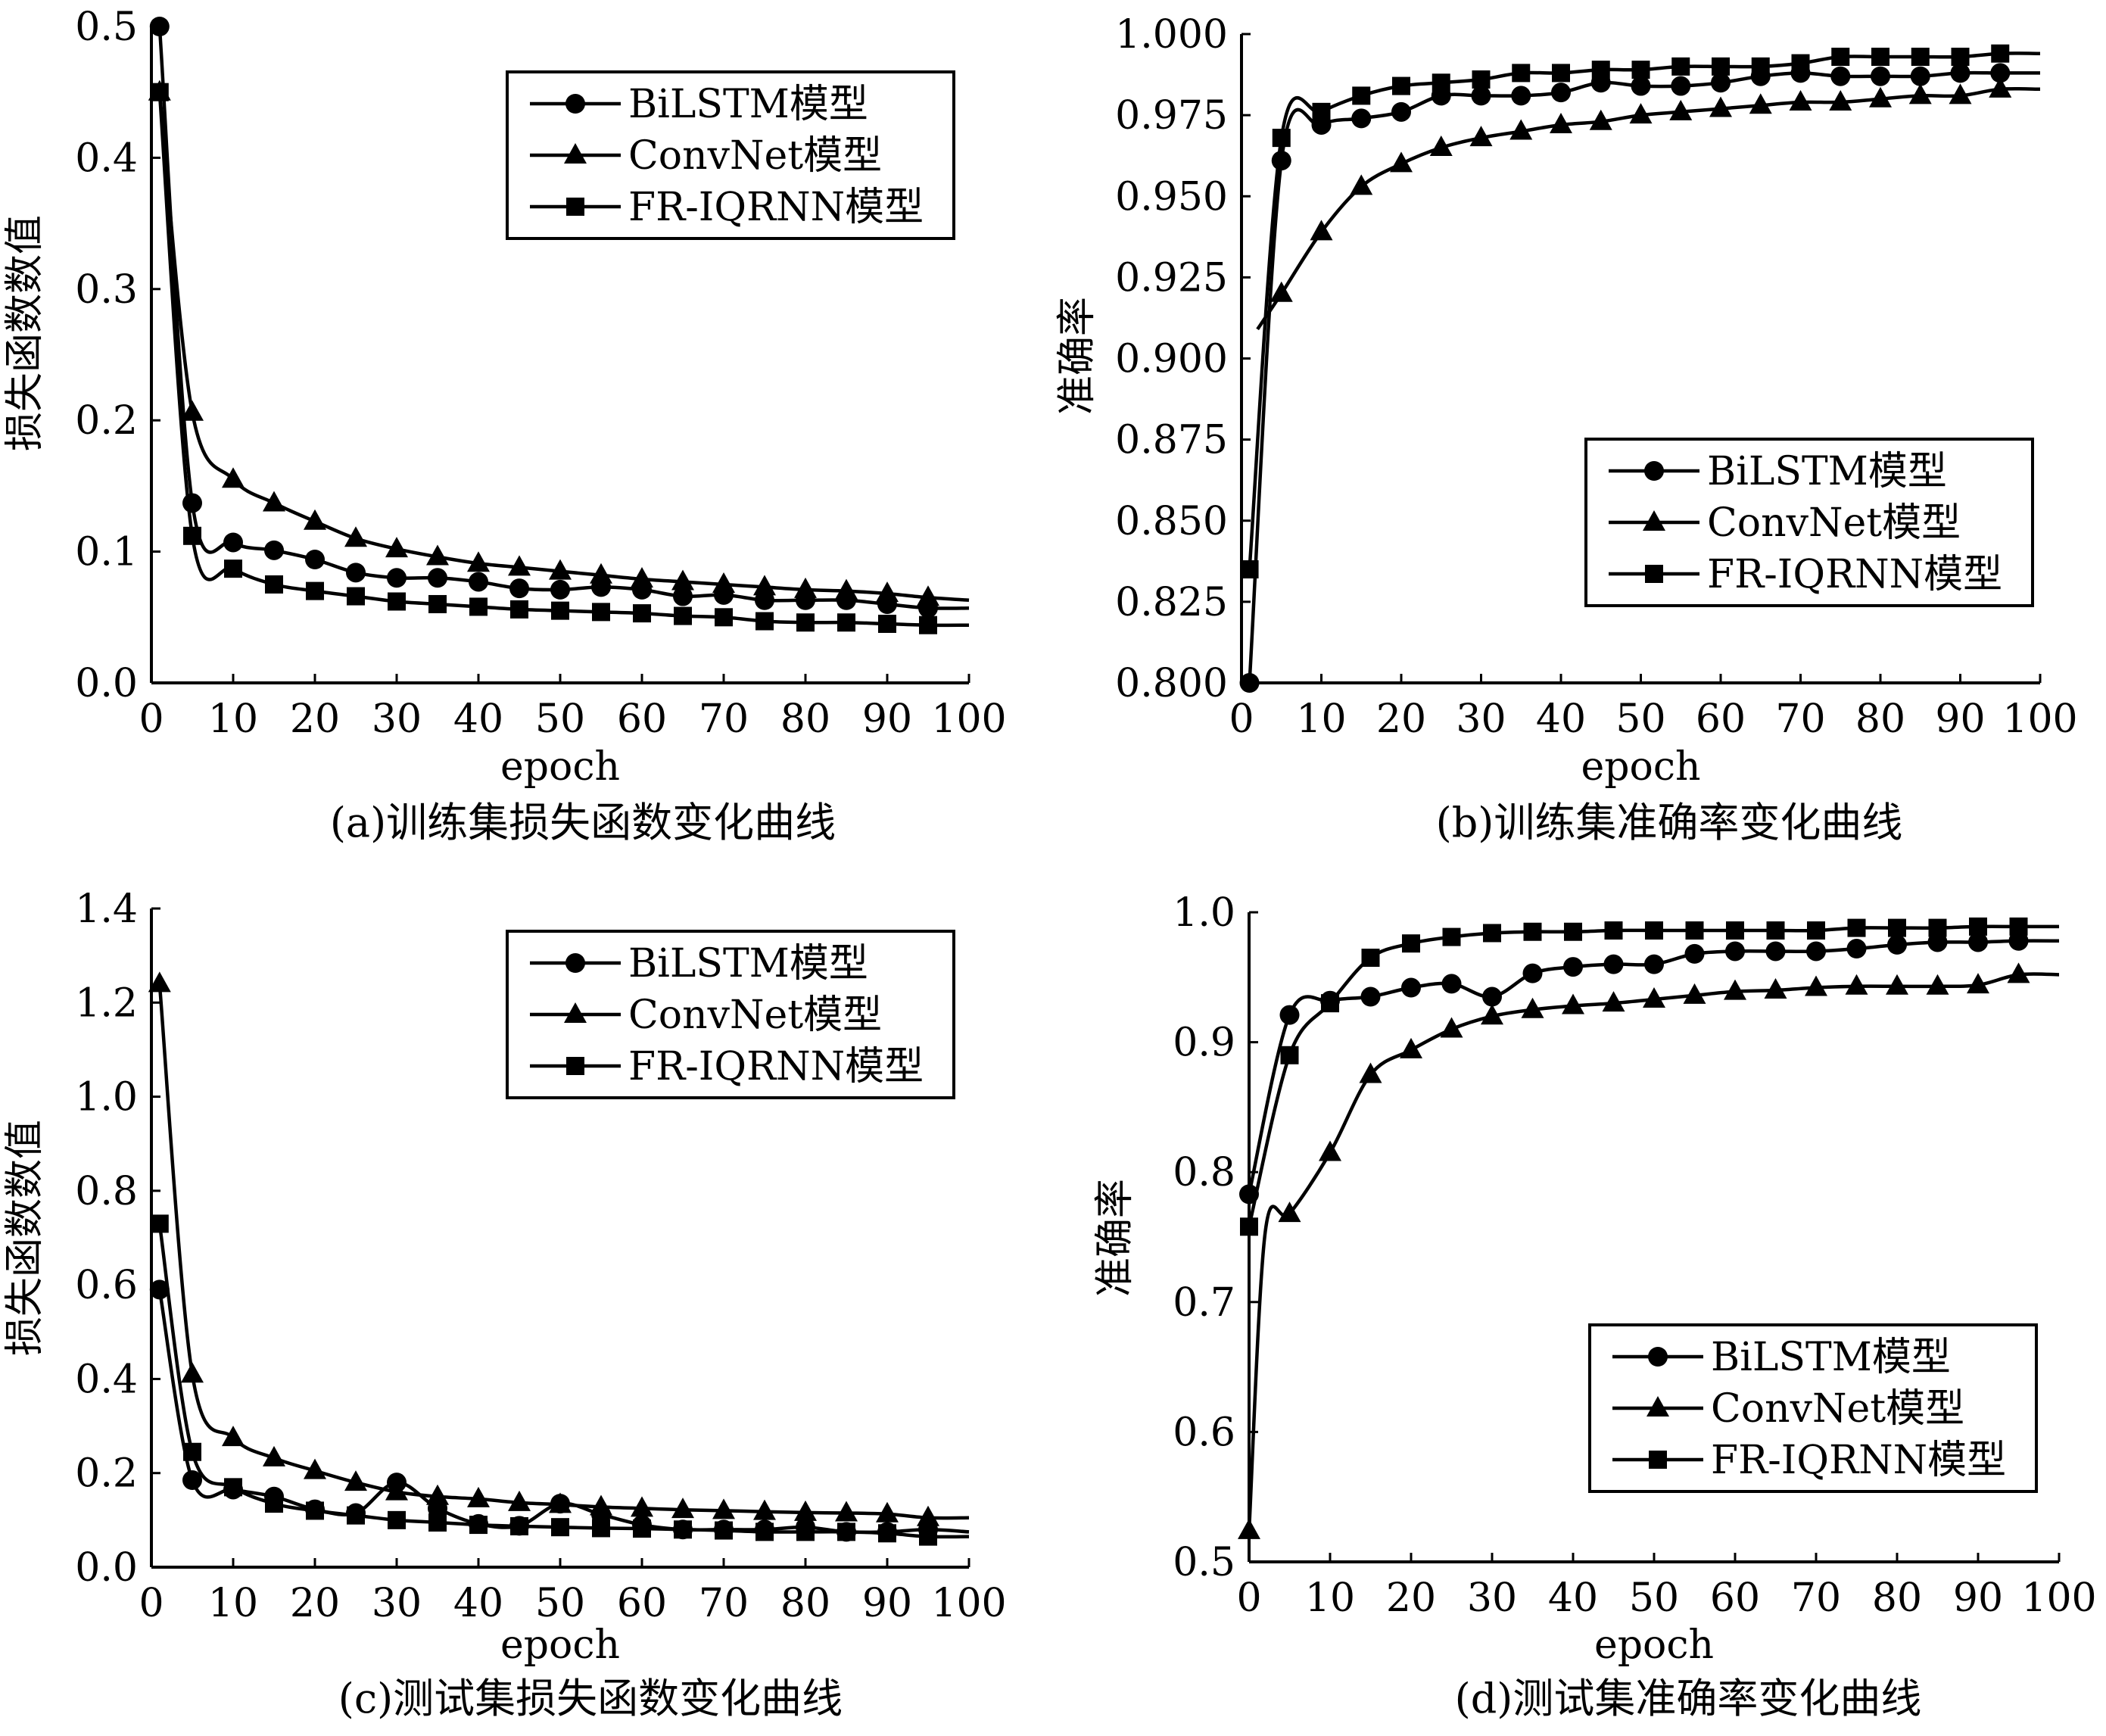  Describe the element at coordinates (590, 1698) in the screenshot. I see `panel-caption: (c)测试集损失函数变化曲线` at that location.